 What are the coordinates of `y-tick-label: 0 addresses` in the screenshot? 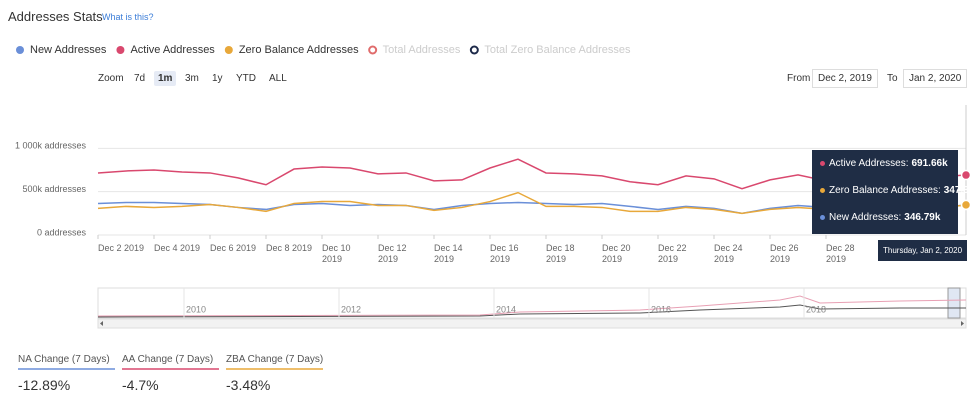 It's located at (62, 232).